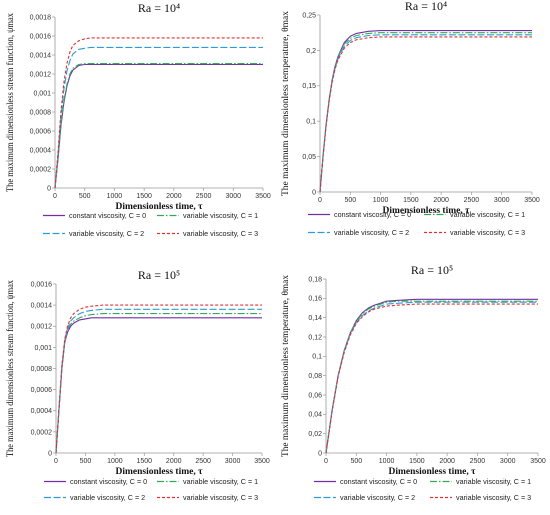 Image resolution: width=550 pixels, height=515 pixels. What do you see at coordinates (315, 415) in the screenshot?
I see `y-tick-label: 0,04` at bounding box center [315, 415].